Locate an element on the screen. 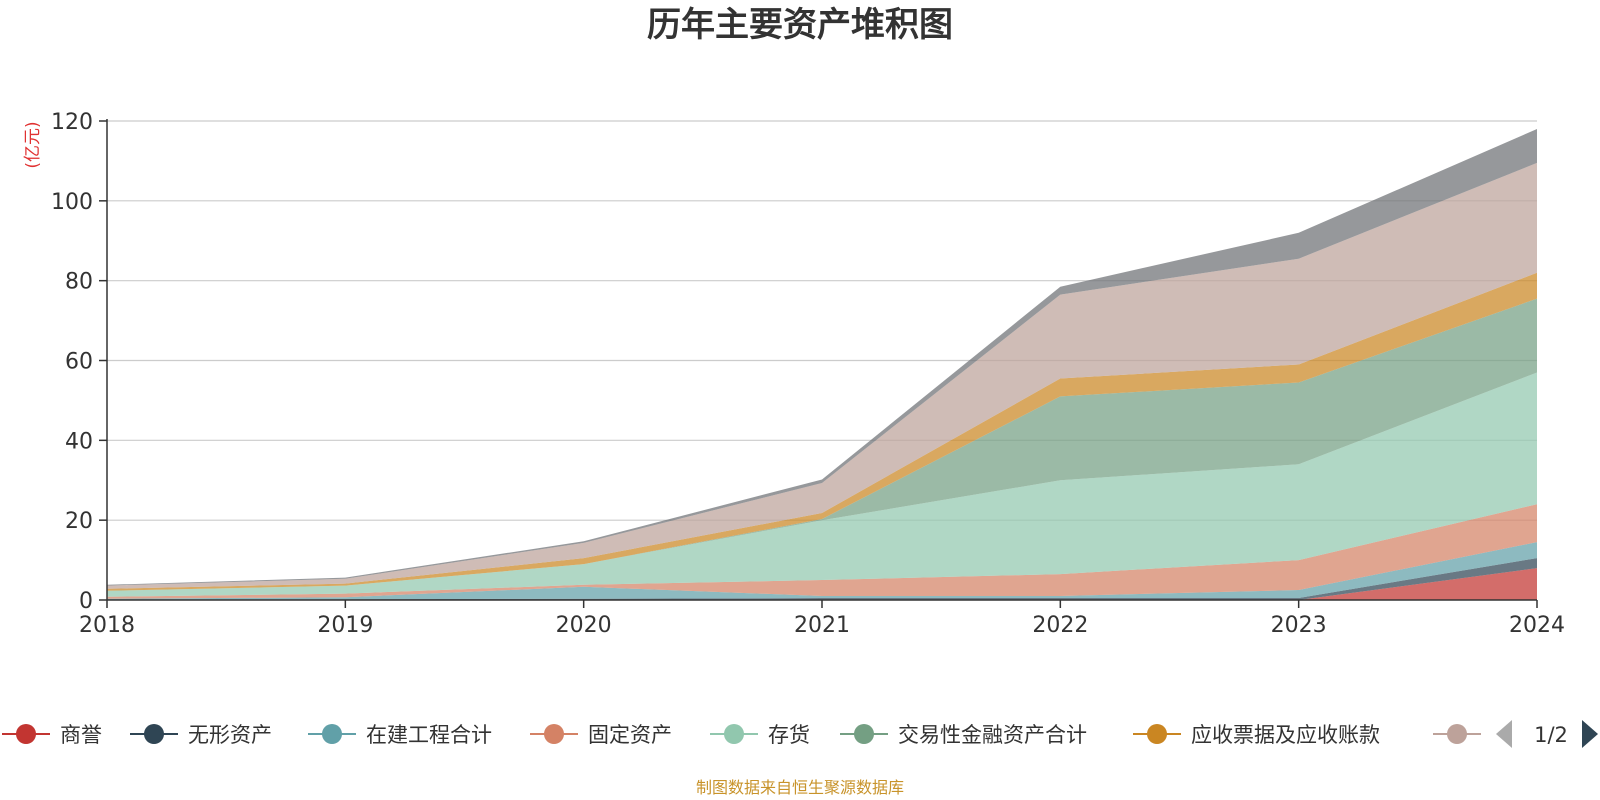 This screenshot has height=800, width=1600. legend-item: 商誉 is located at coordinates (52, 735).